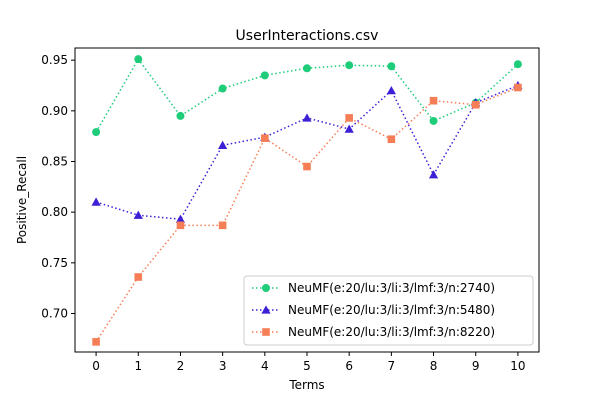 The image size is (600, 400). I want to click on x-tick-label: 5, so click(307, 366).